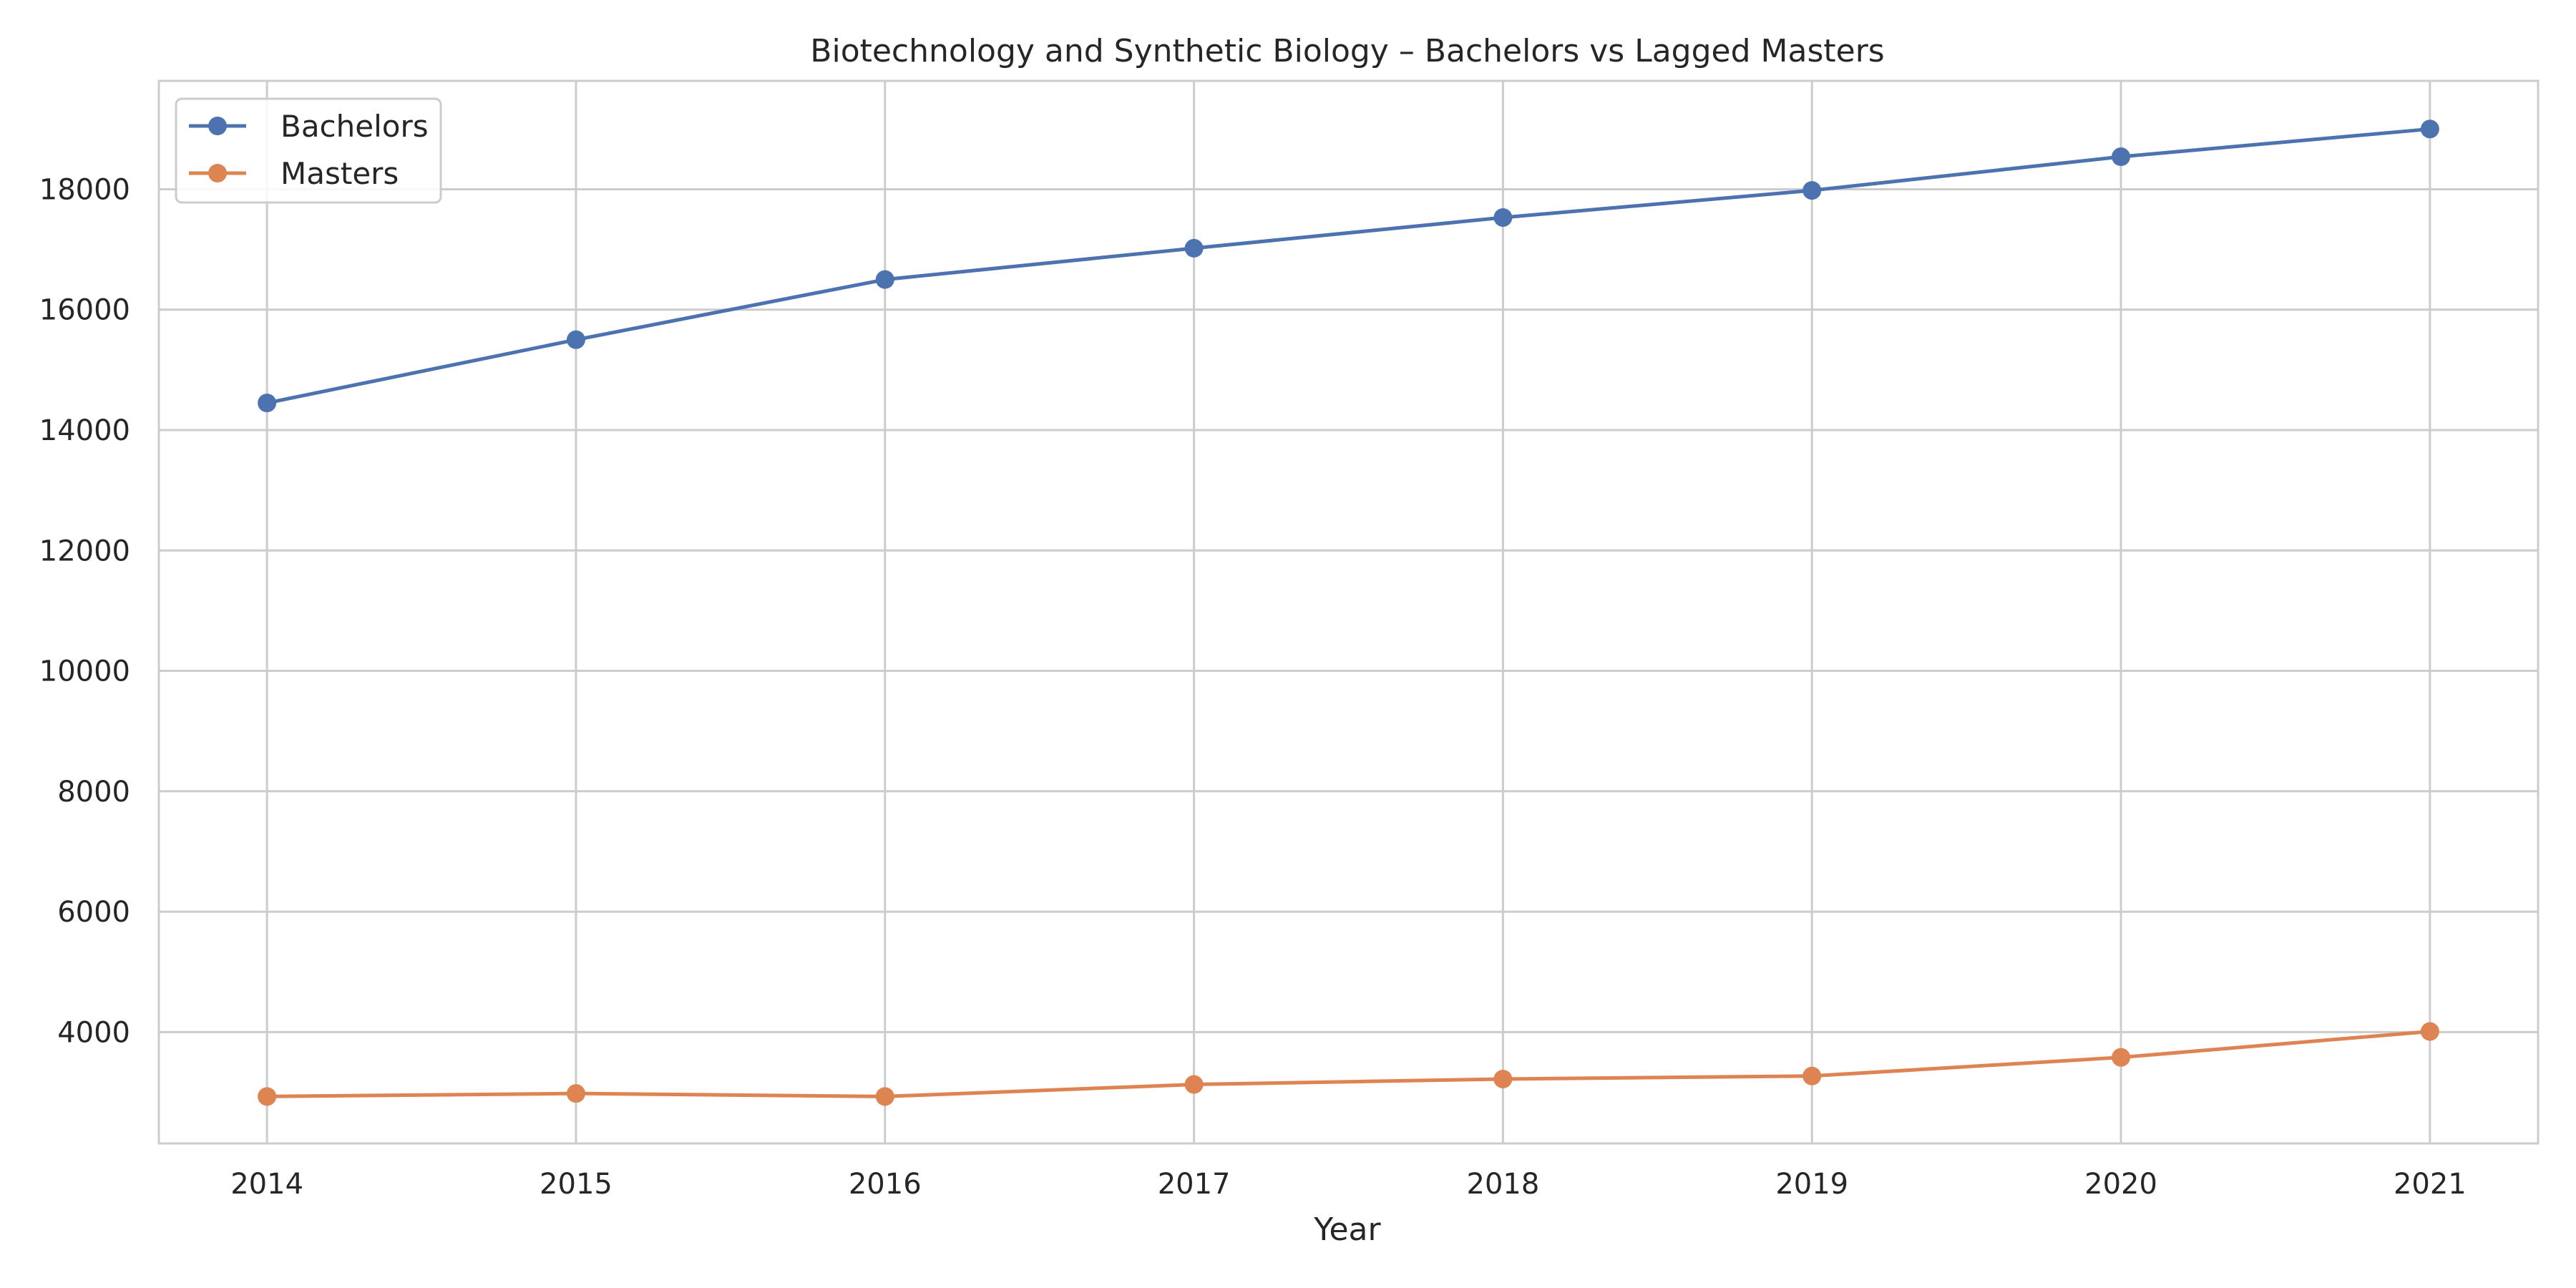  Describe the element at coordinates (576, 1184) in the screenshot. I see `x-tick-label: 2015` at that location.